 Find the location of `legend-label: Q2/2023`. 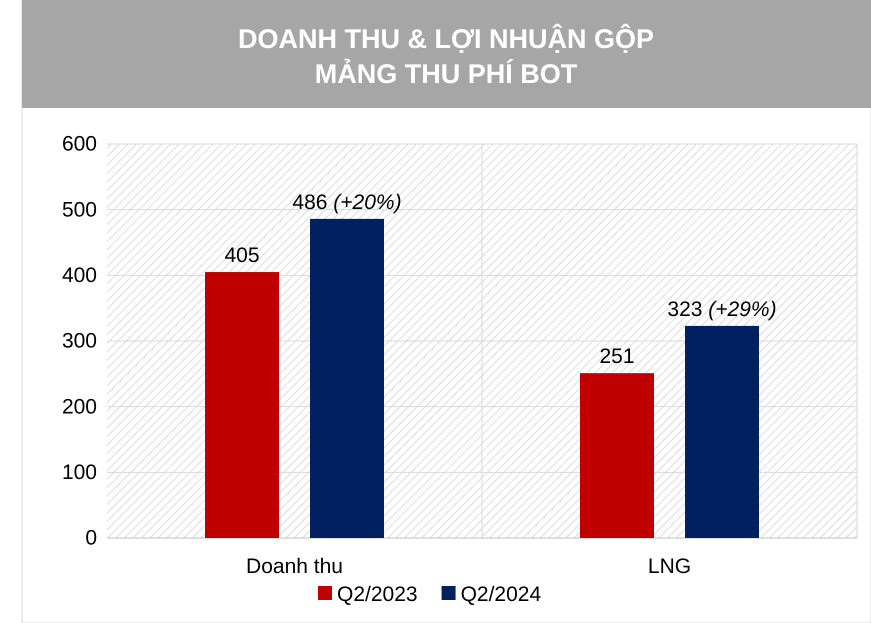

legend-label: Q2/2023 is located at coordinates (377, 594).